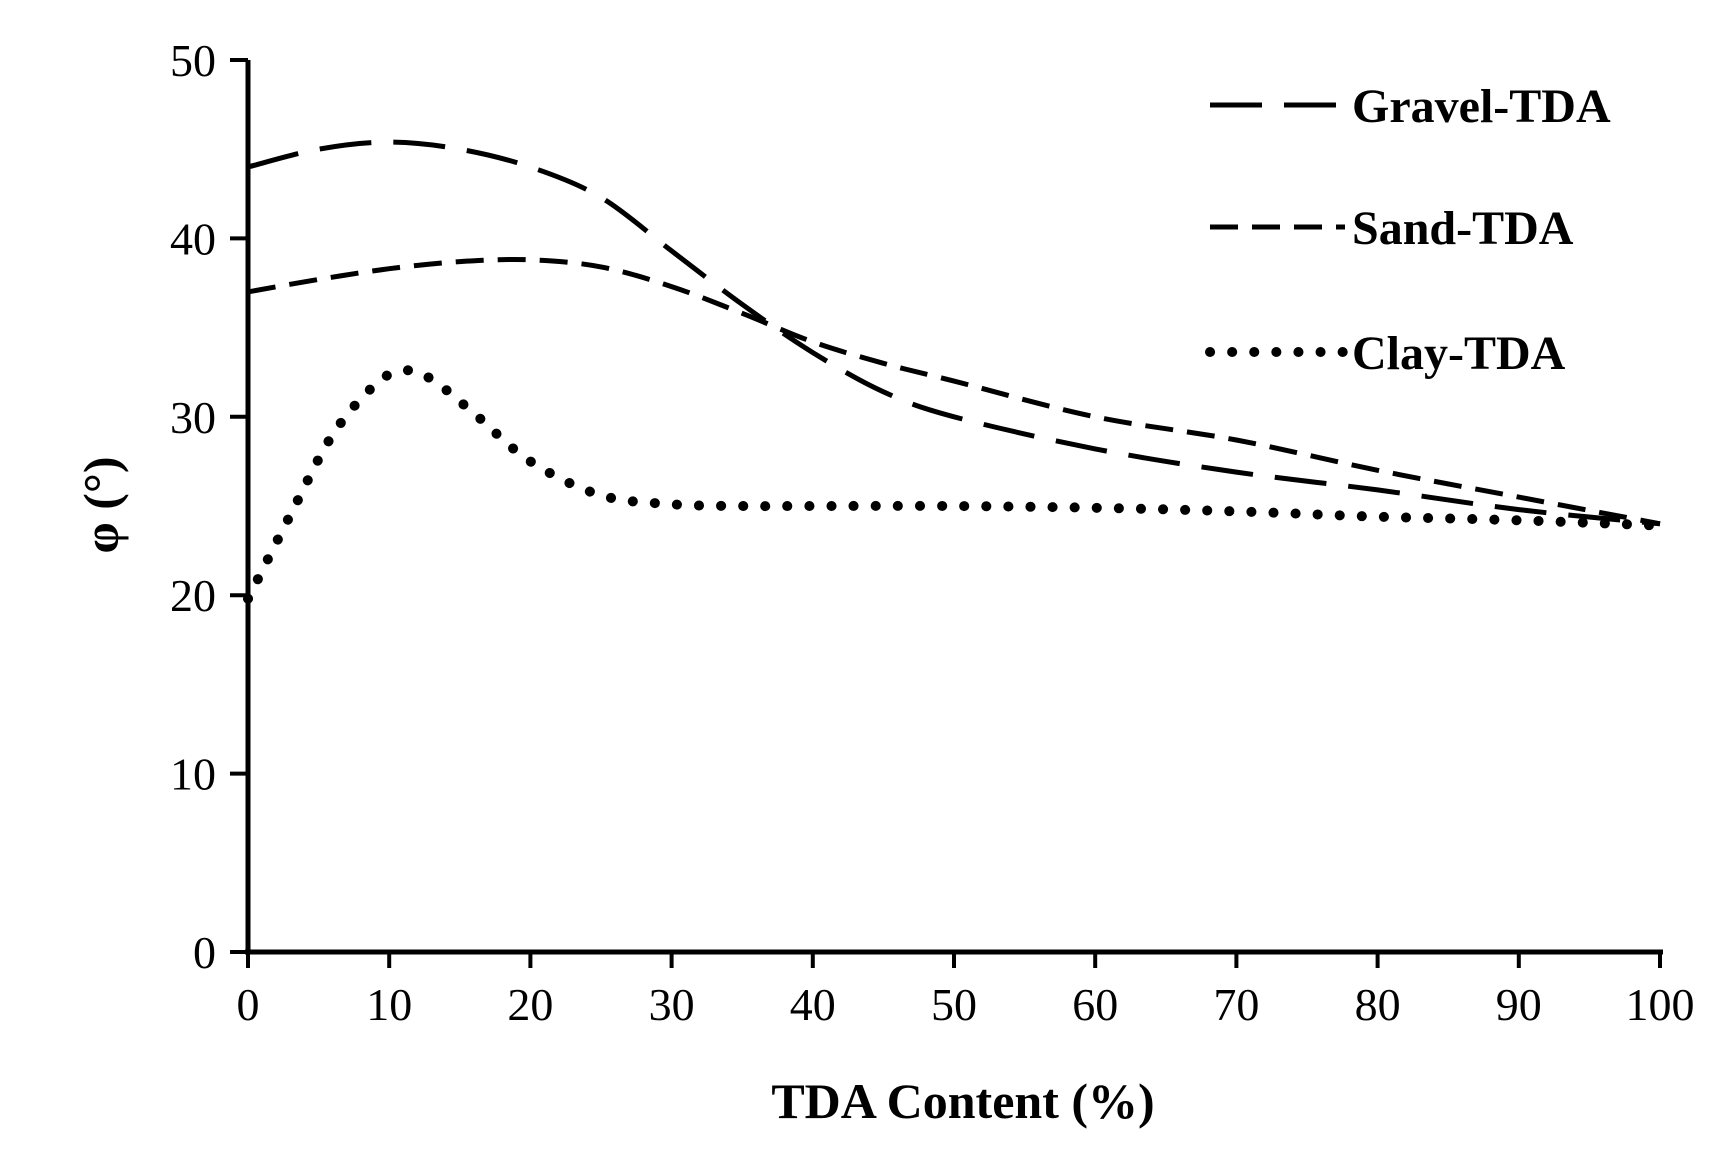 This screenshot has width=1732, height=1150. What do you see at coordinates (1459, 353) in the screenshot?
I see `legend-label-clay-tda: Clay-TDA` at bounding box center [1459, 353].